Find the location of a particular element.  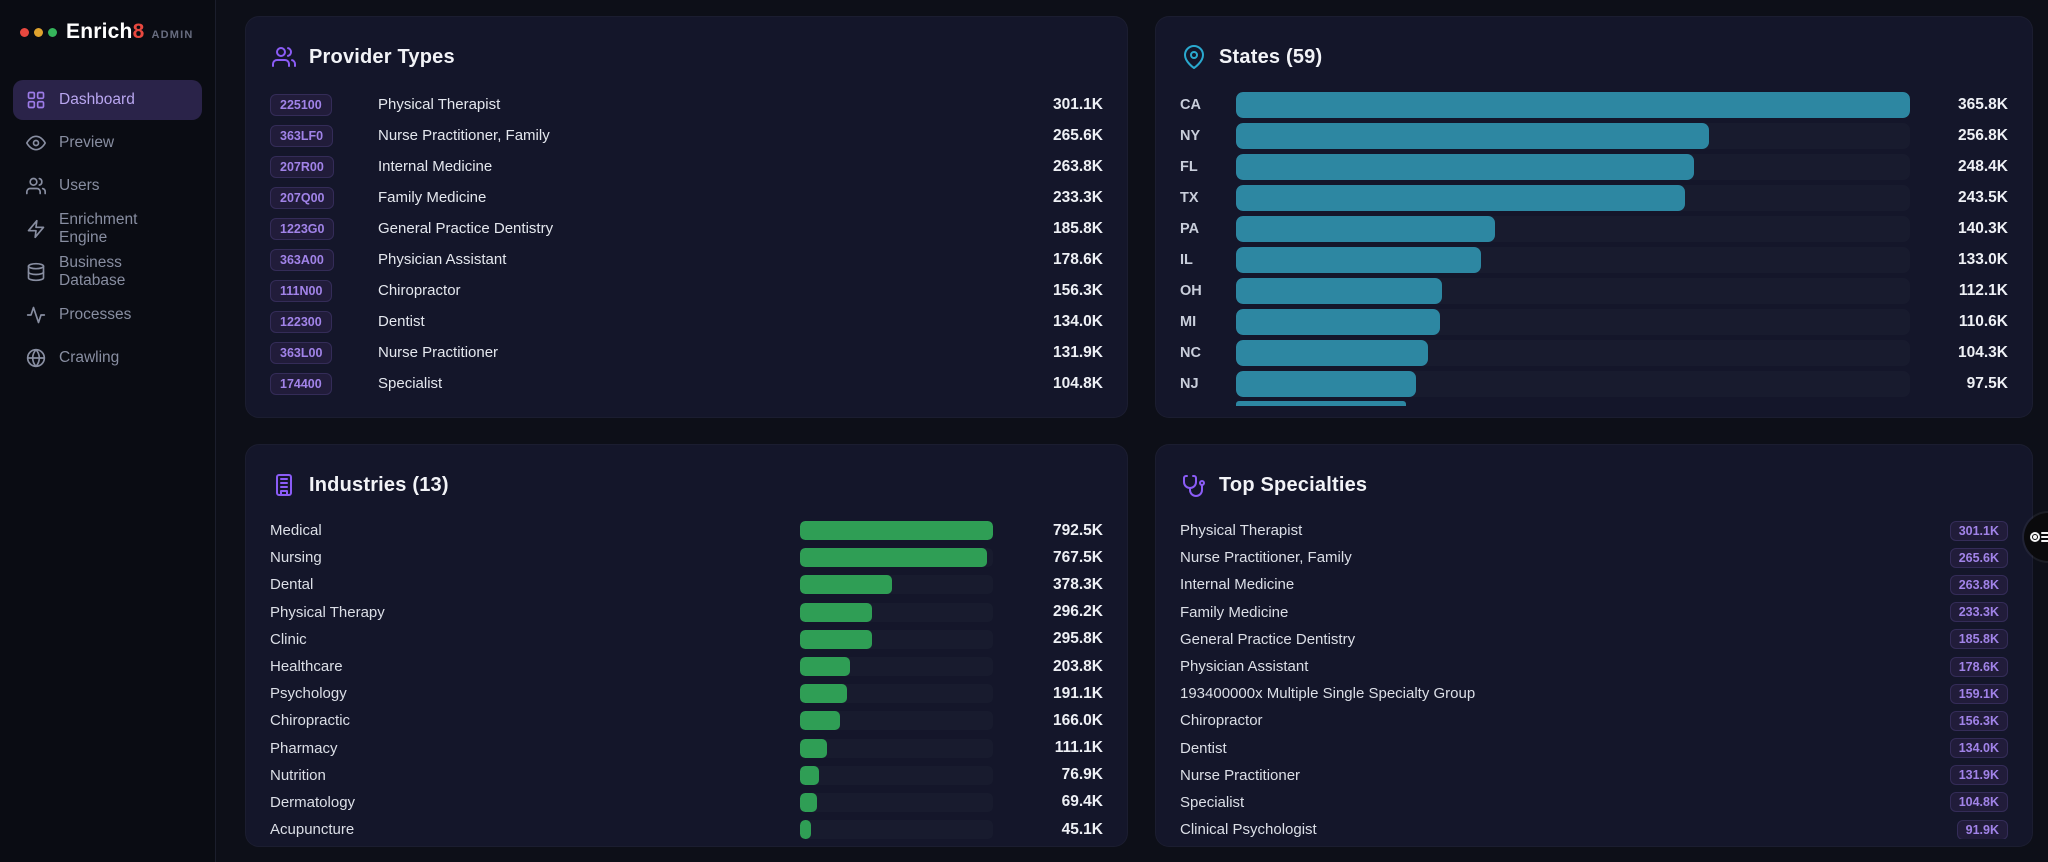

provider-code-badge: 363A00 is located at coordinates (302, 259).